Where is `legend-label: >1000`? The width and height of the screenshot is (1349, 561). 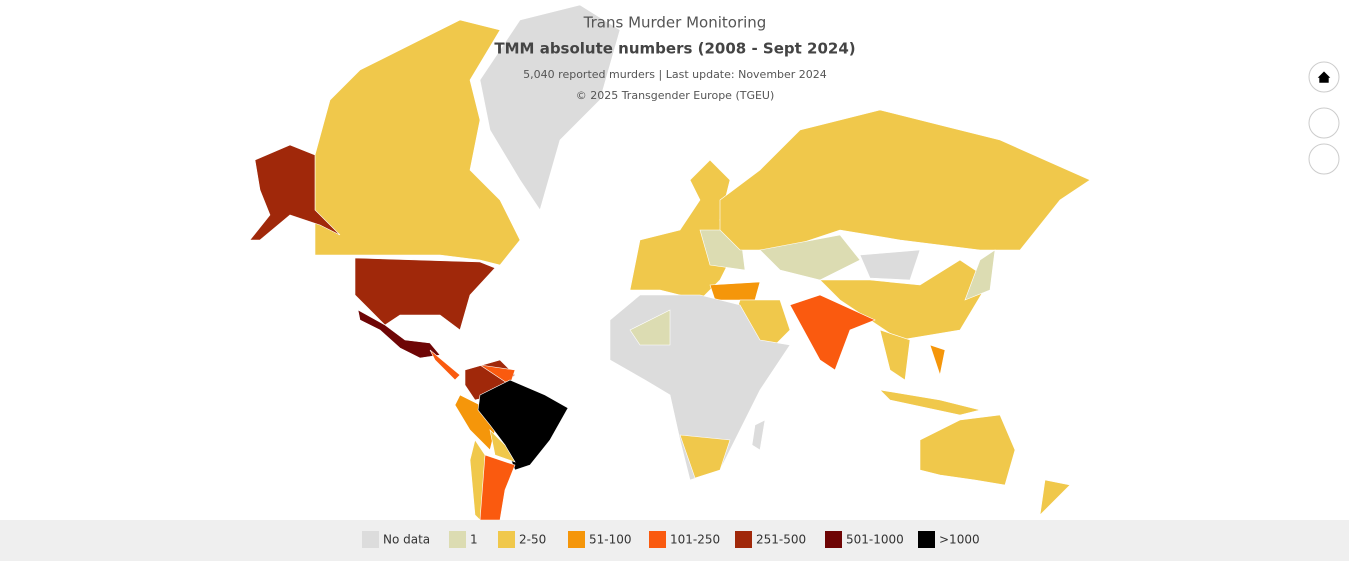 legend-label: >1000 is located at coordinates (959, 540).